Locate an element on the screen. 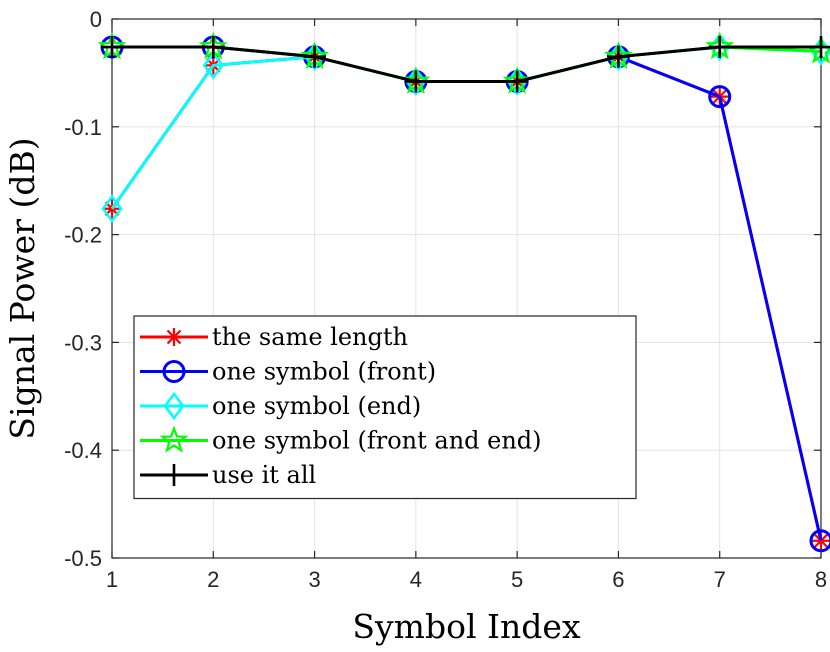 The width and height of the screenshot is (830, 652). legend-item: use it all is located at coordinates (228, 475).